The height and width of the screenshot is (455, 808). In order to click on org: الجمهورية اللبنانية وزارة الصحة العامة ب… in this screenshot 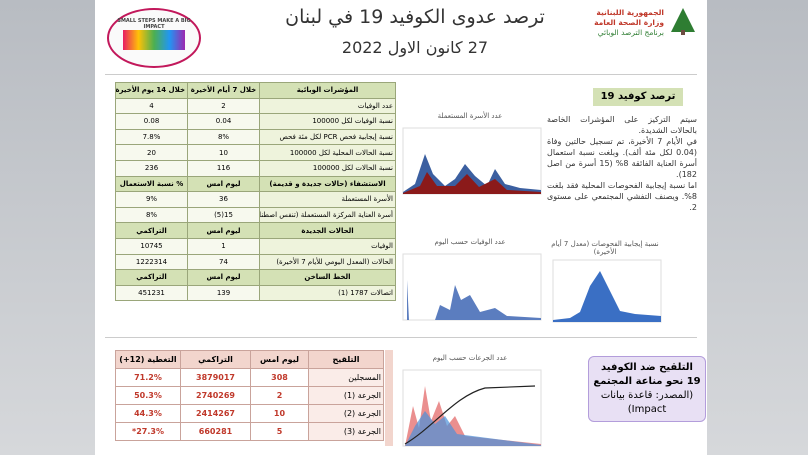, I will do `click(622, 23)`.